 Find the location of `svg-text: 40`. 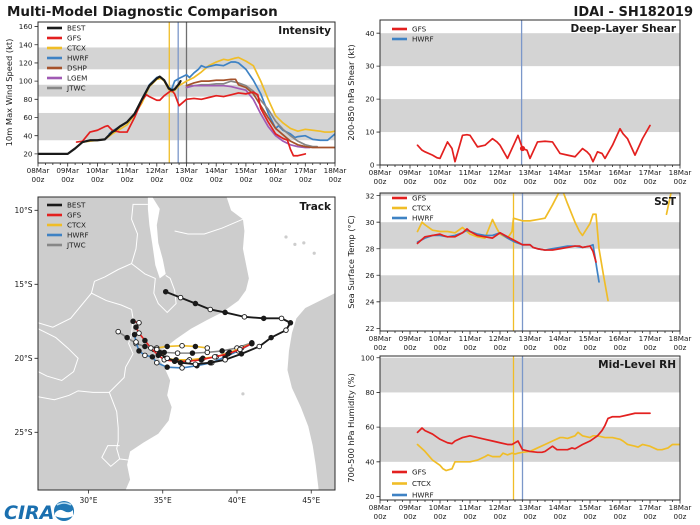

svg-text: 40 is located at coordinates (28, 135).